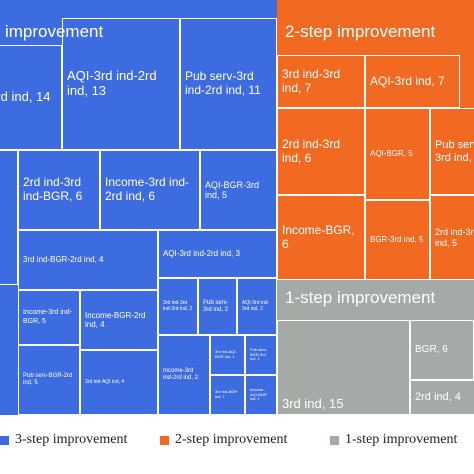  I want to click on tile: AQI-3rd ind-2rd ind, 13, so click(121, 84).